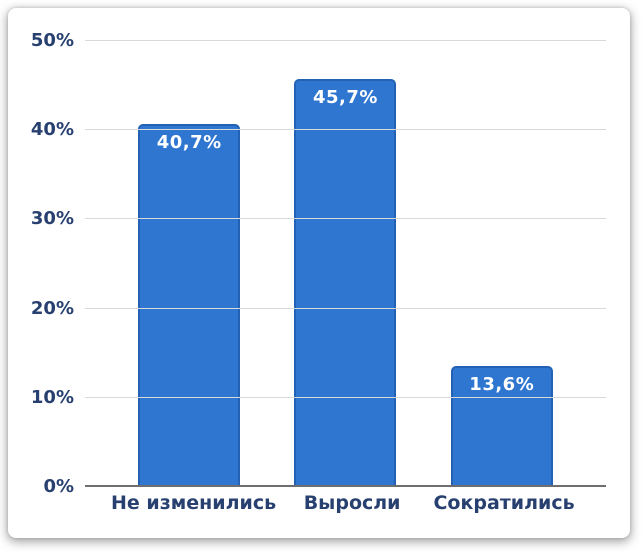  I want to click on x-axis-line, so click(345, 486).